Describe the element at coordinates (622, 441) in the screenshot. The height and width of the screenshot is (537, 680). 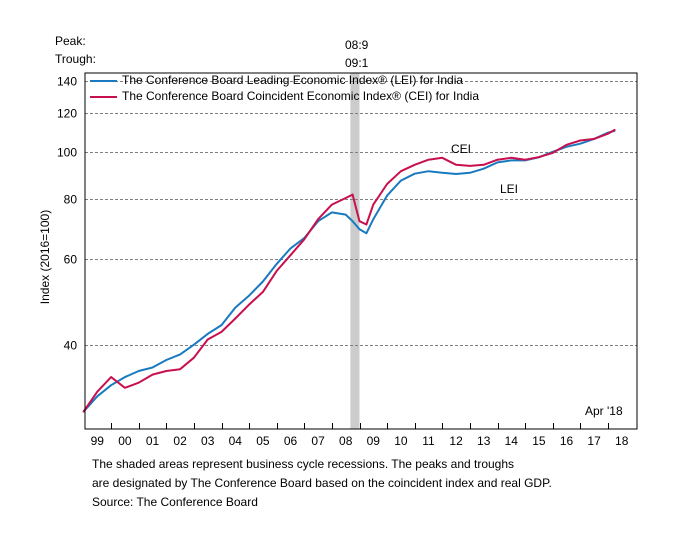
I see `x-tick-label: 18` at that location.